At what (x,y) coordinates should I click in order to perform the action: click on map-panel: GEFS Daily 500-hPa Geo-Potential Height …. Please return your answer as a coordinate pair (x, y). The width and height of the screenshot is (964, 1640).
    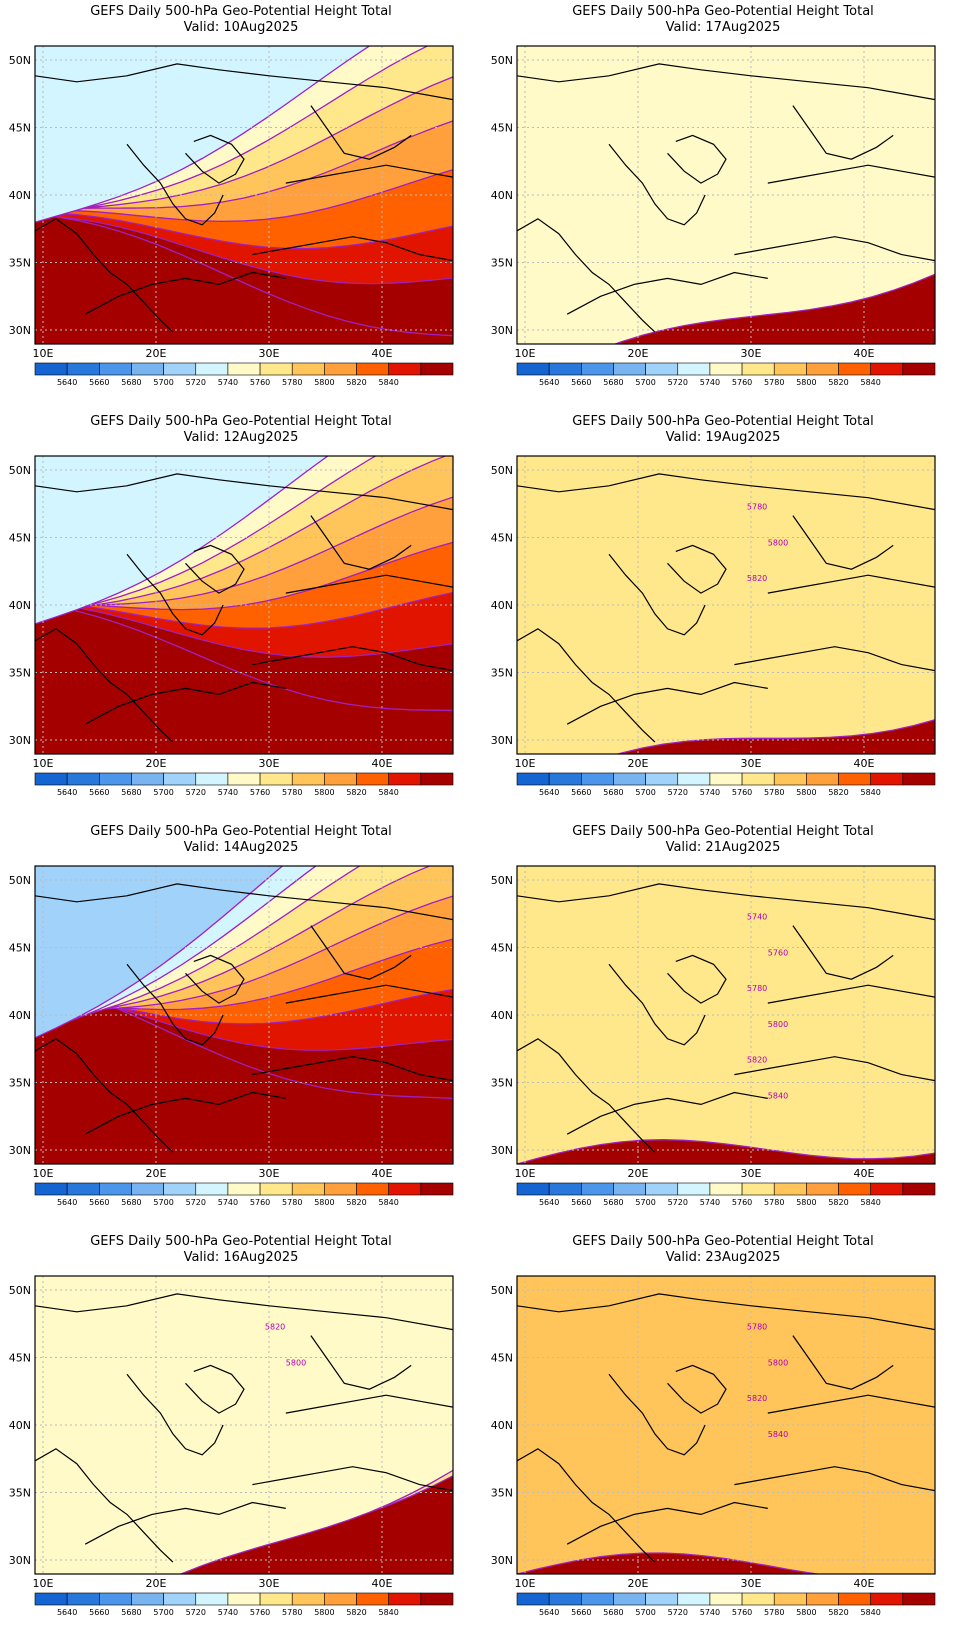
    Looking at the image, I should click on (241, 1025).